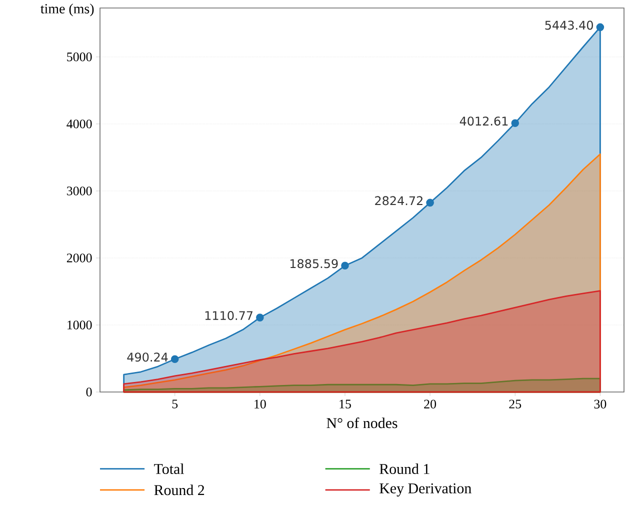 The height and width of the screenshot is (524, 631). What do you see at coordinates (79, 57) in the screenshot?
I see `y-tick-label: 5000` at bounding box center [79, 57].